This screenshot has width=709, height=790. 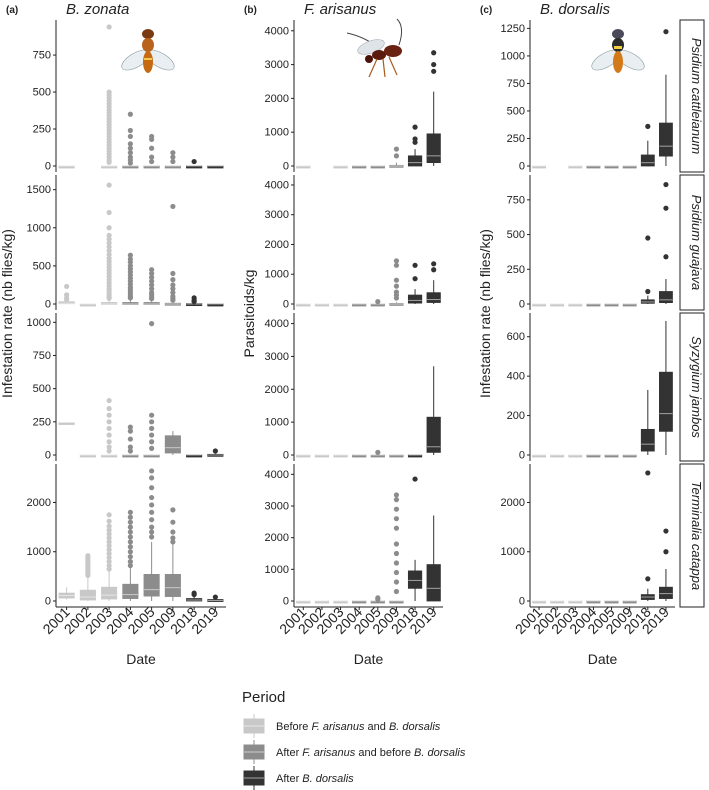 I want to click on legend-label: After B. dorsalis, so click(x=315, y=779).